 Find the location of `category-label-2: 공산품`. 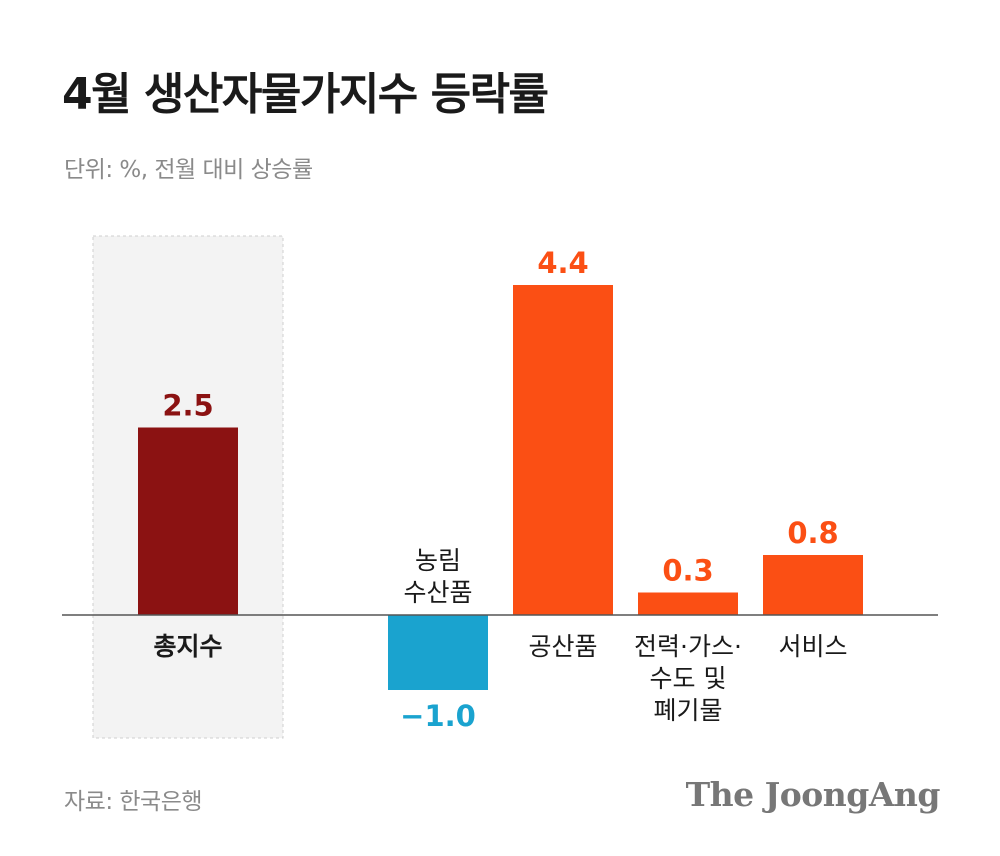

category-label-2: 공산품 is located at coordinates (562, 646).